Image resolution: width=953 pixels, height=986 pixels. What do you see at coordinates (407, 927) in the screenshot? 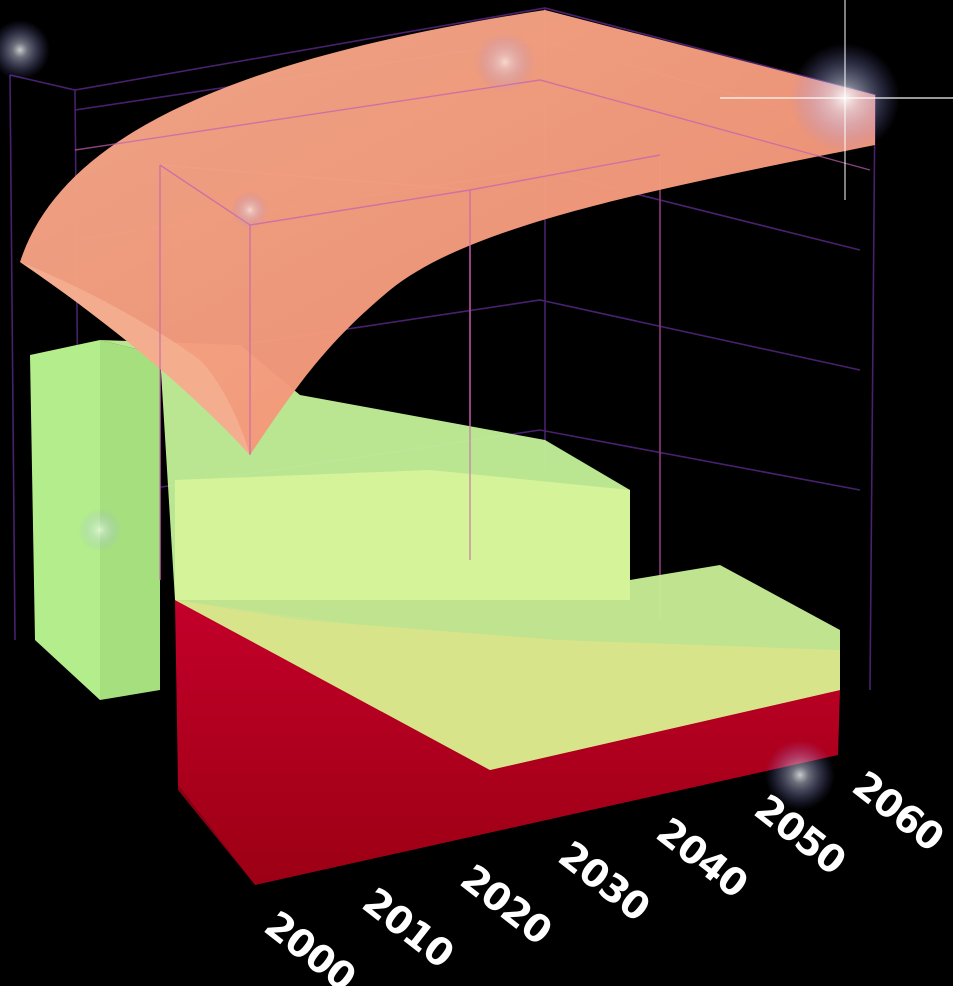
I see `x-tick-label-2010: 2010` at bounding box center [407, 927].